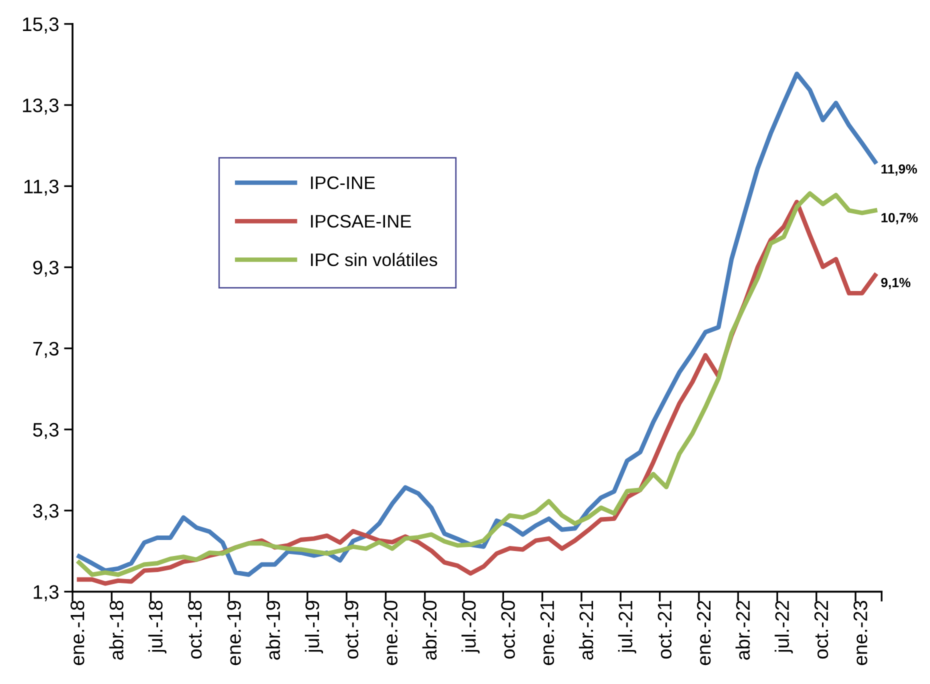  I want to click on y-tick-label: 7,3, so click(45, 350).